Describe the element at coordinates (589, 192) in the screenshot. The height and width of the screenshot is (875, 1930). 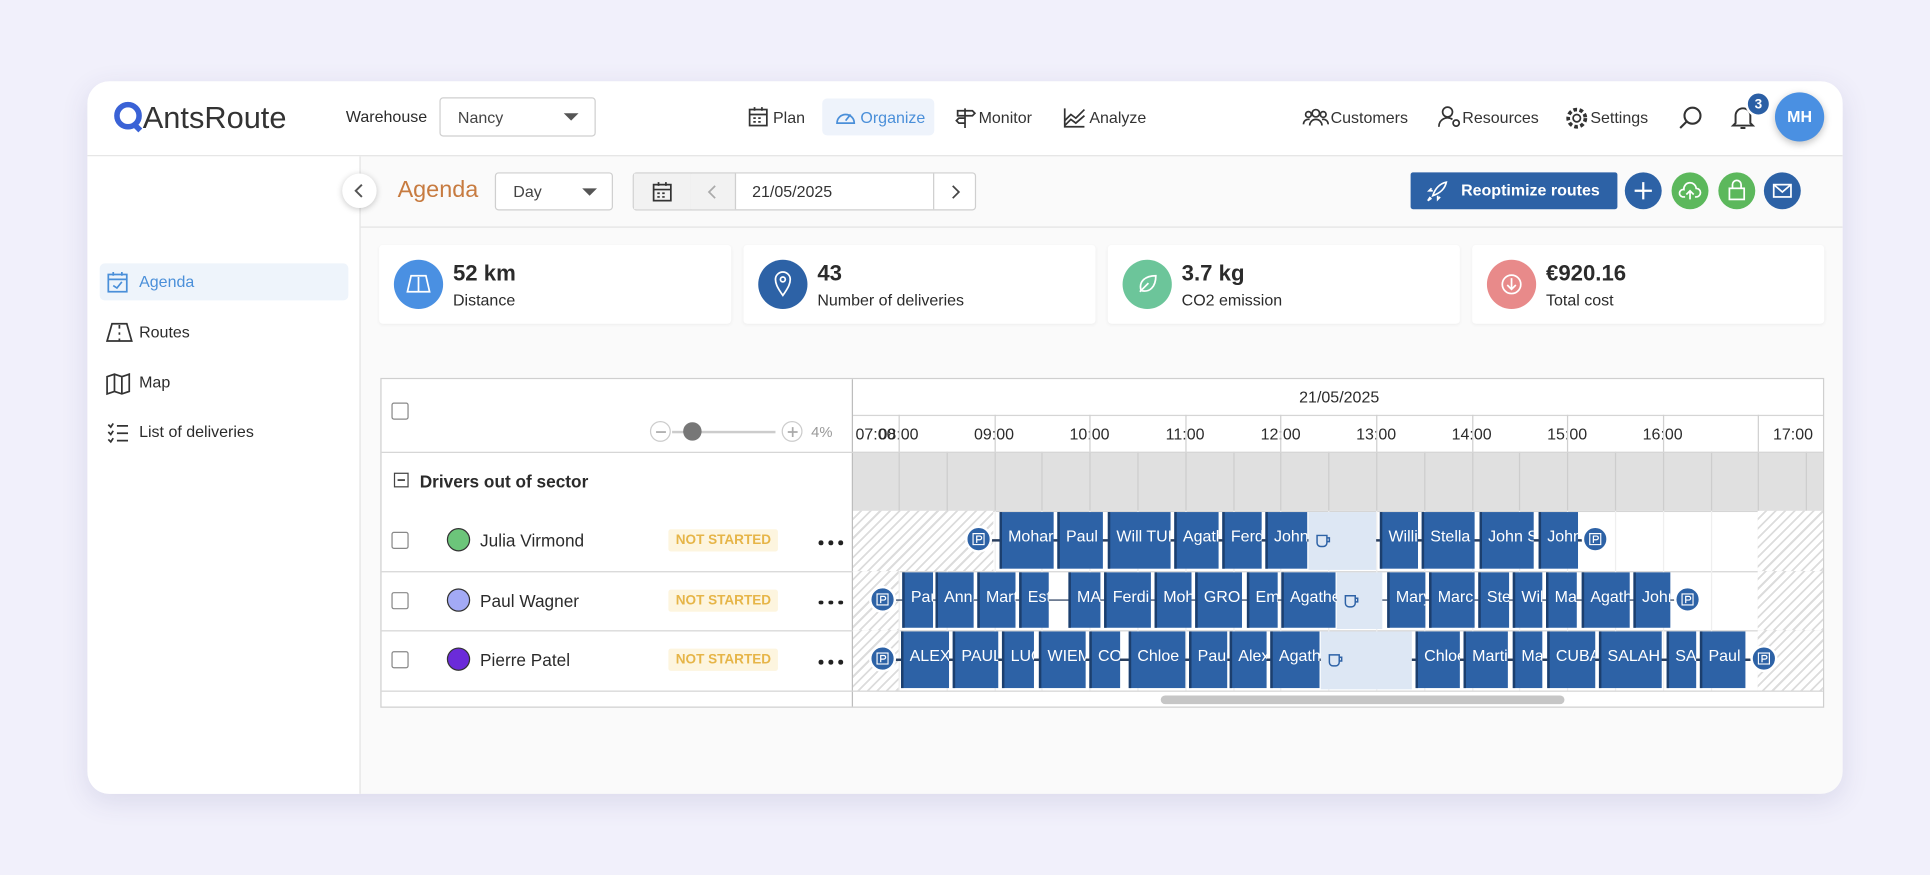
I see `caret` at that location.